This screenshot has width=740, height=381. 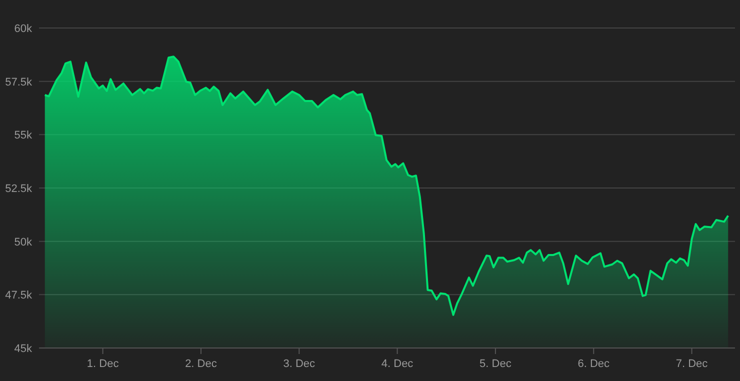 I want to click on x-tick-label: 3. Dec, so click(x=299, y=364).